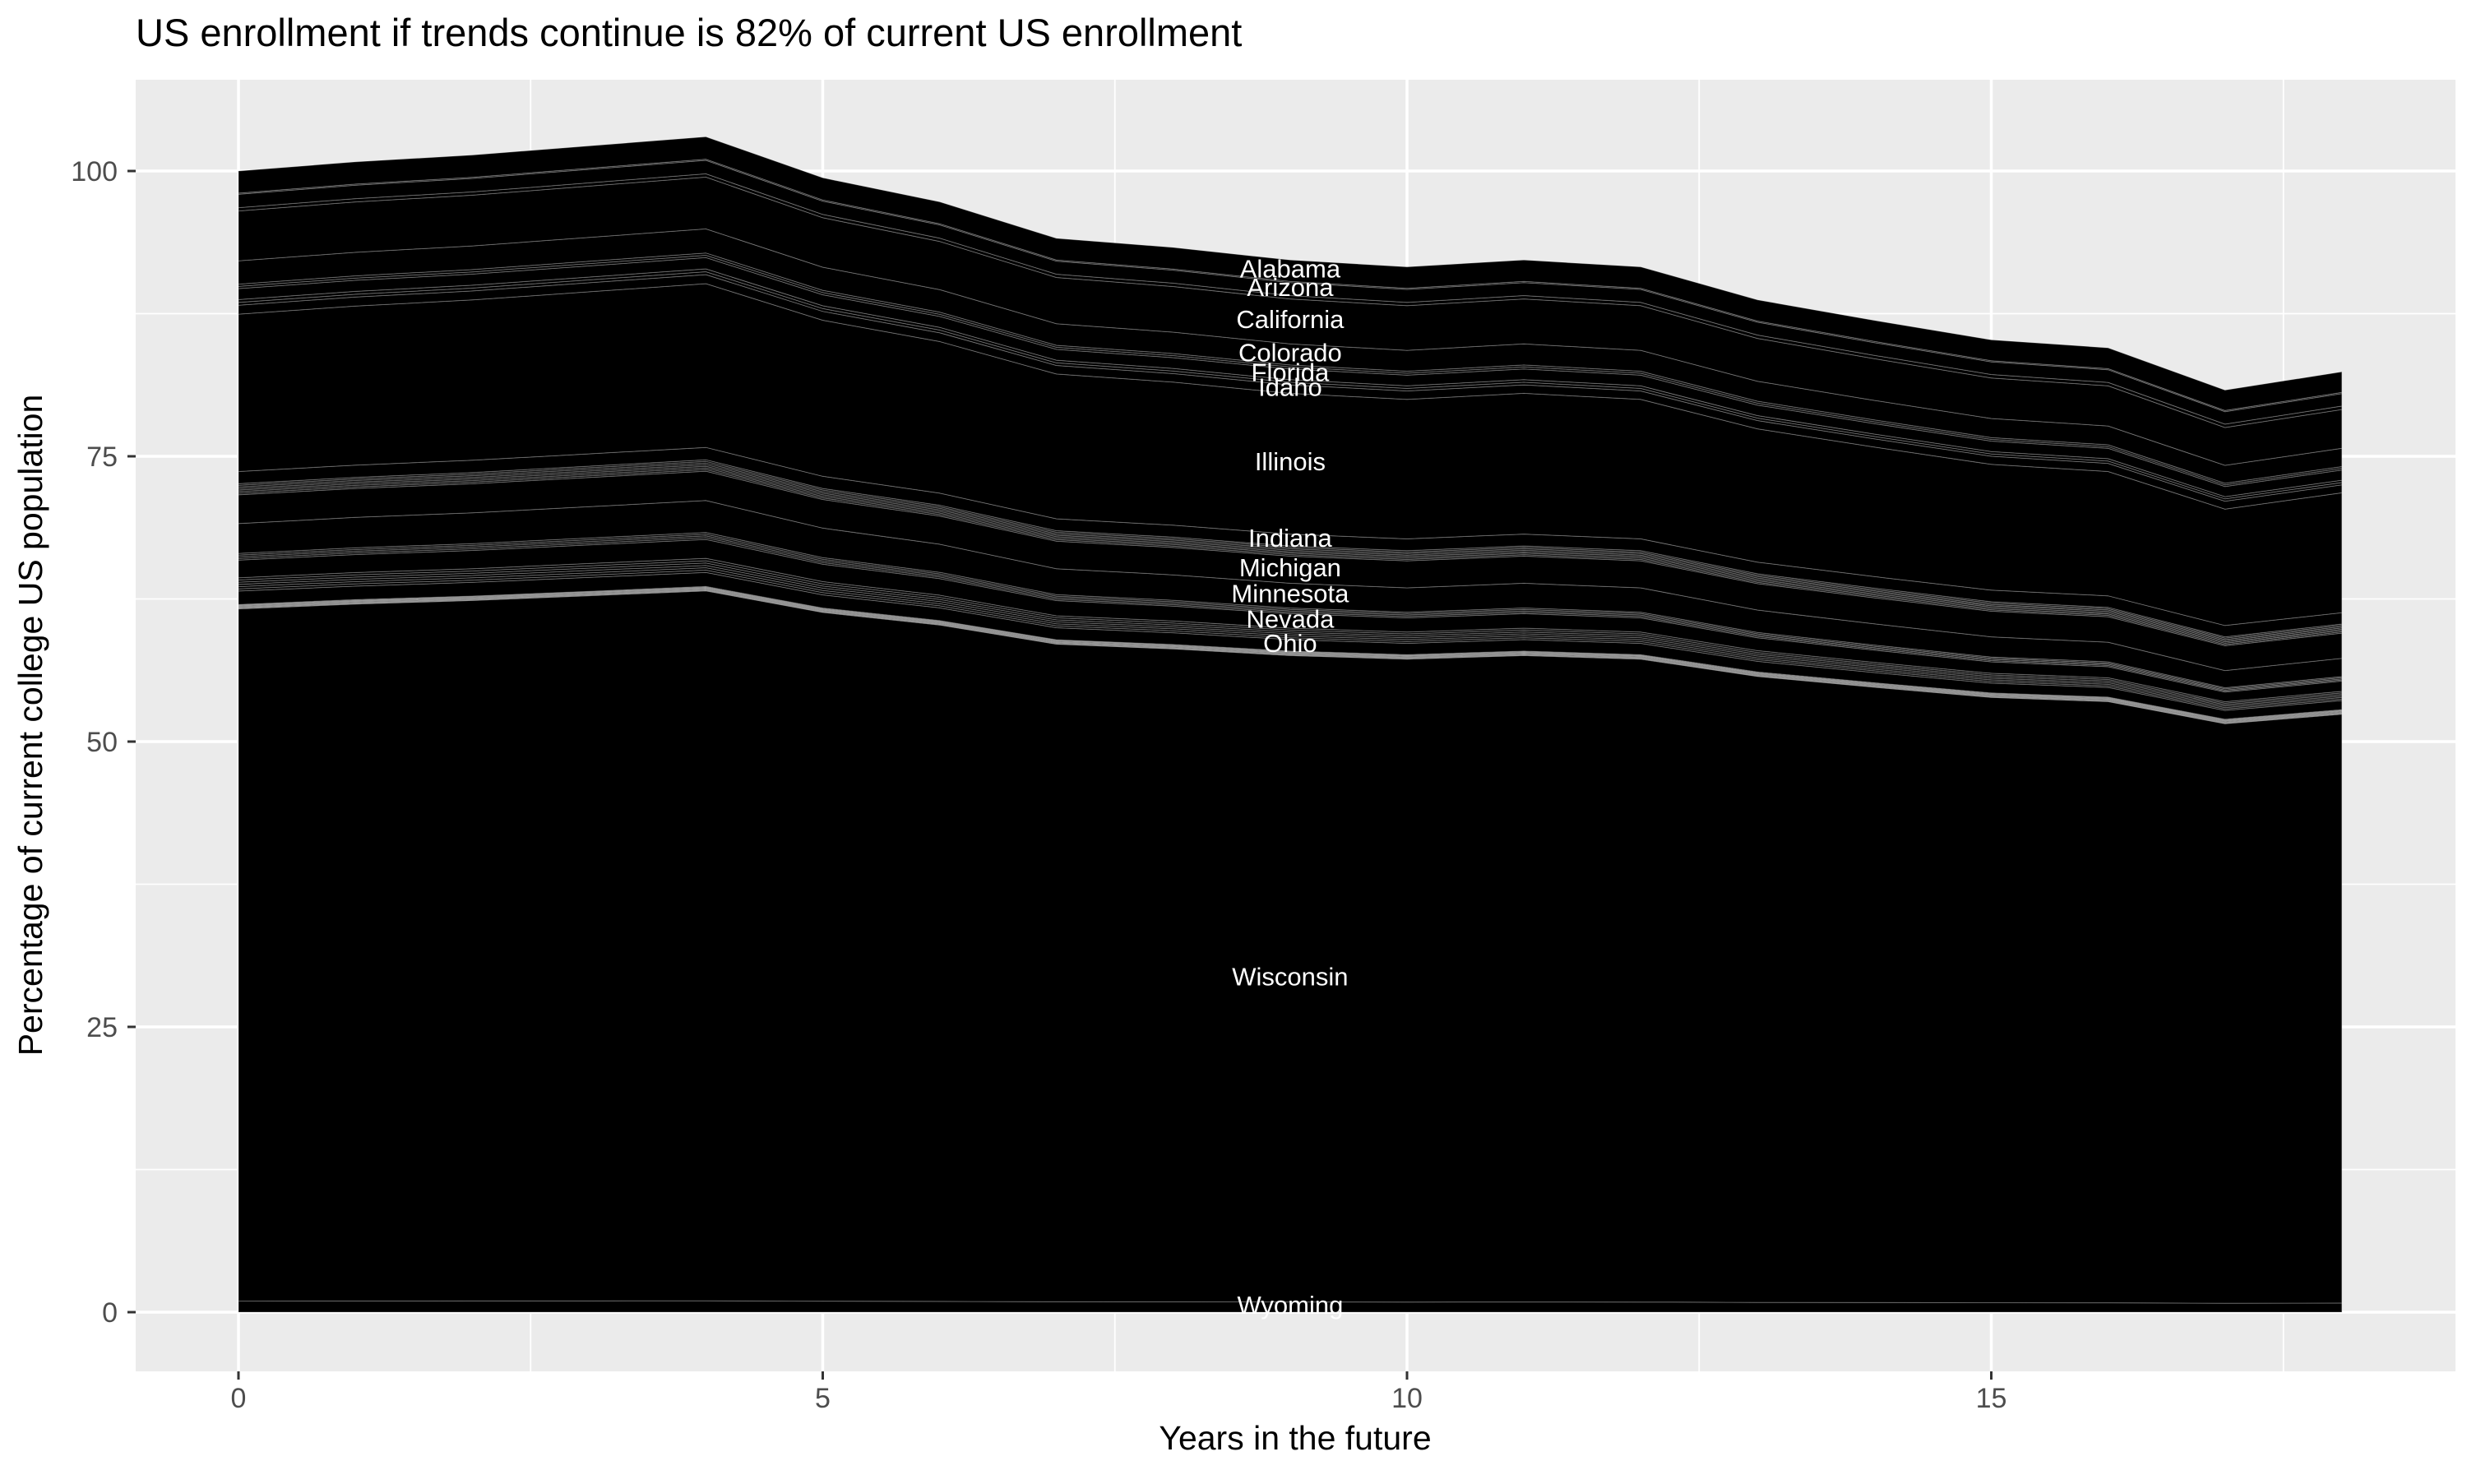 This screenshot has width=2467, height=1484. I want to click on x-tick-label: 0, so click(239, 1398).